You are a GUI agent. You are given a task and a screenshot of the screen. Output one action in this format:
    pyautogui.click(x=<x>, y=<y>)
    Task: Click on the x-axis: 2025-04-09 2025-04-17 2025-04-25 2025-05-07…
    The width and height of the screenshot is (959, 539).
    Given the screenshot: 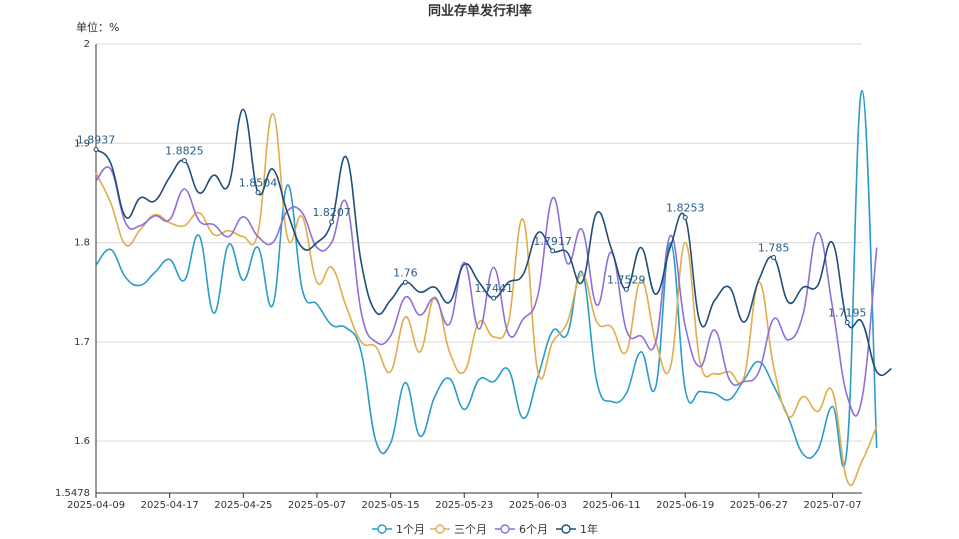 What is the action you would take?
    pyautogui.click(x=464, y=501)
    